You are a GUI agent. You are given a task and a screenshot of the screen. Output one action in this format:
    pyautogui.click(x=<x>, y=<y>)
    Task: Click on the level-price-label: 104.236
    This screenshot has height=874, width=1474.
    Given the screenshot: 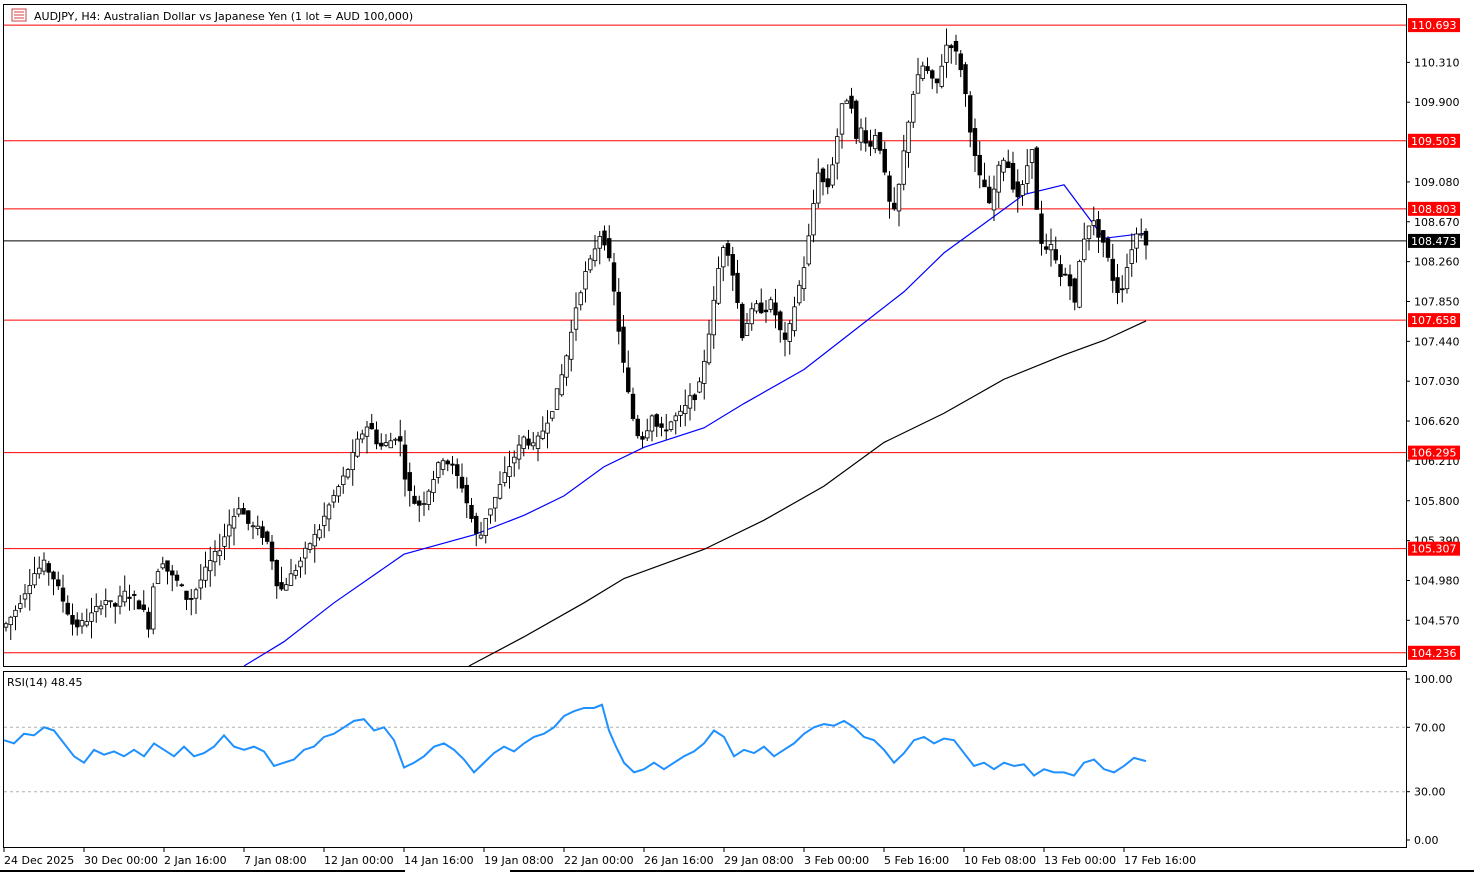 What is the action you would take?
    pyautogui.click(x=1434, y=653)
    